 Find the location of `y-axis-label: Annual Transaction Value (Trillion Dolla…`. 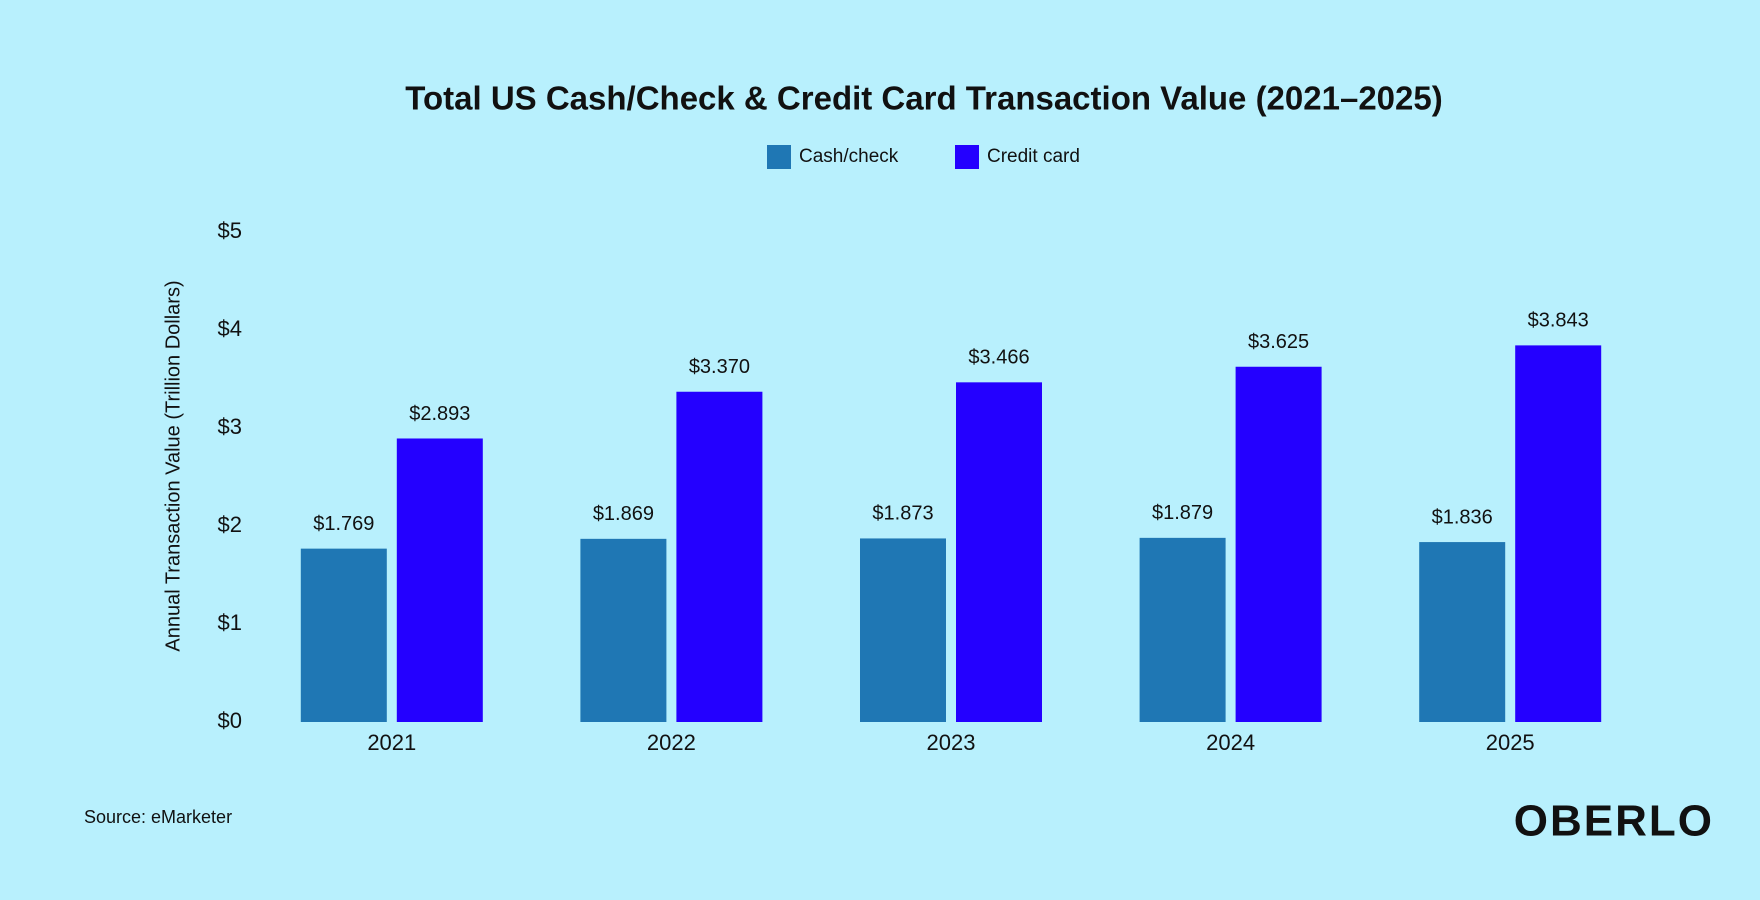

y-axis-label: Annual Transaction Value (Trillion Dolla… is located at coordinates (173, 465).